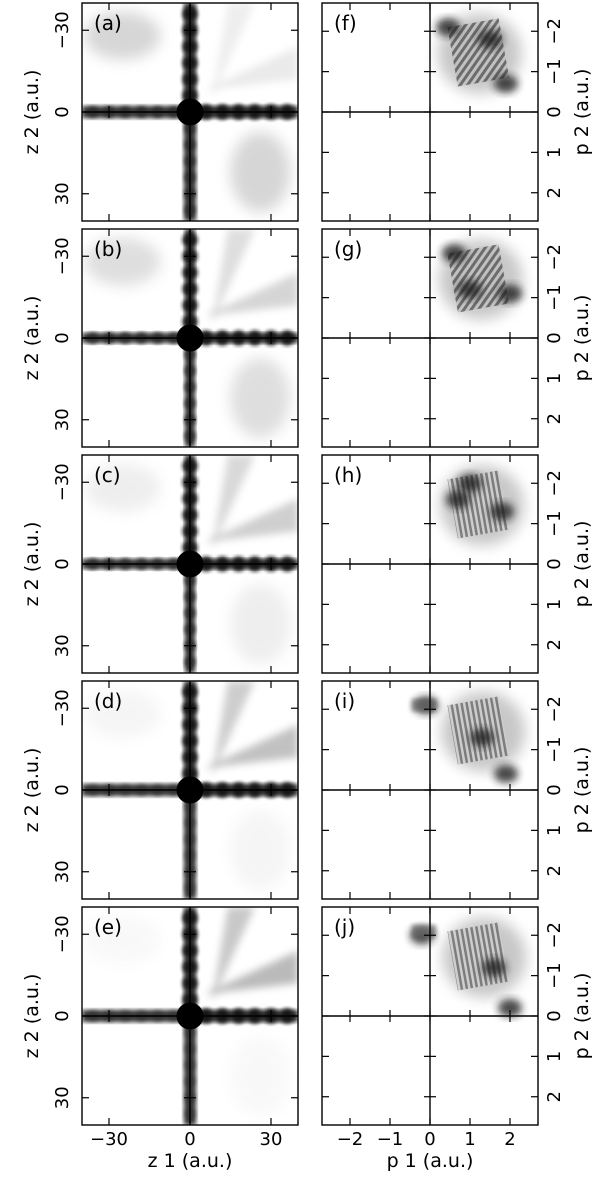  I want to click on panel-2: (b) 30 0 −30 z 2 (a.u.), so click(160, 338).